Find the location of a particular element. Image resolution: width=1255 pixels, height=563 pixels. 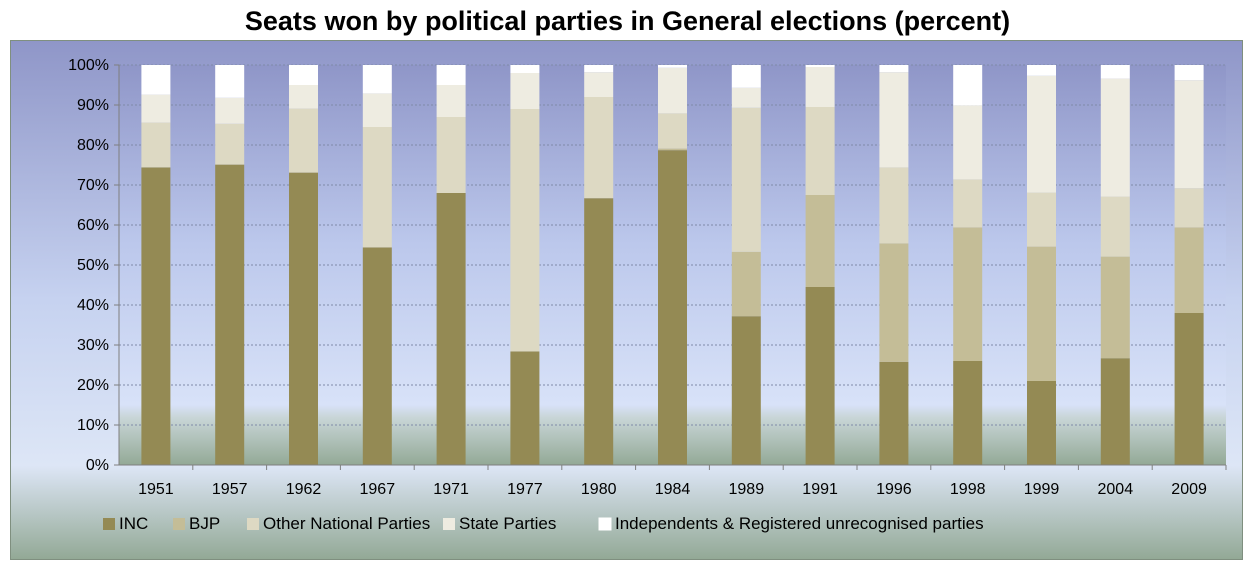

x-tick-label: 1996 is located at coordinates (894, 489).